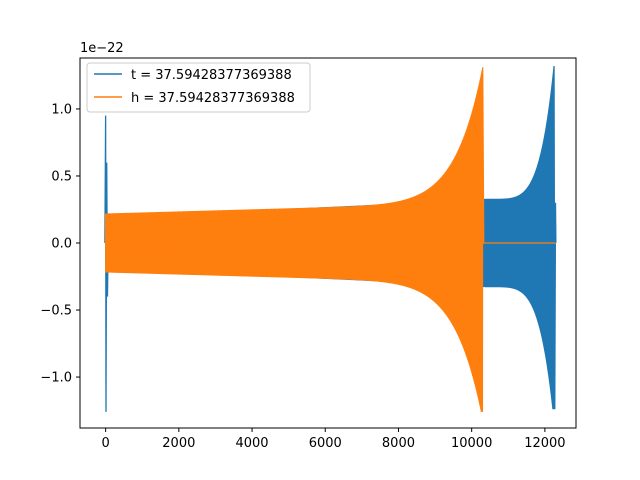  What do you see at coordinates (544, 443) in the screenshot?
I see `x-tick-label: 12000` at bounding box center [544, 443].